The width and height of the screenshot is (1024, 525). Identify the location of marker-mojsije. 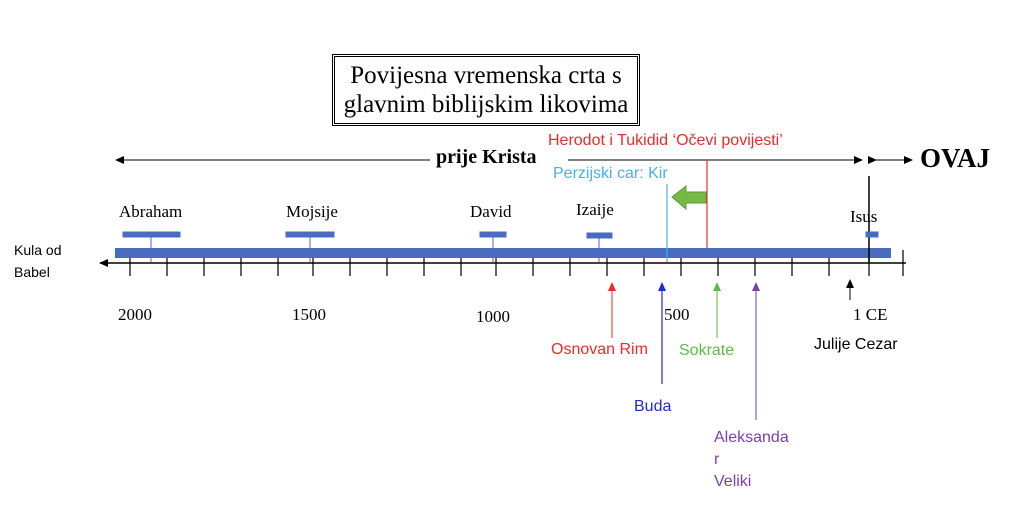
(310, 234).